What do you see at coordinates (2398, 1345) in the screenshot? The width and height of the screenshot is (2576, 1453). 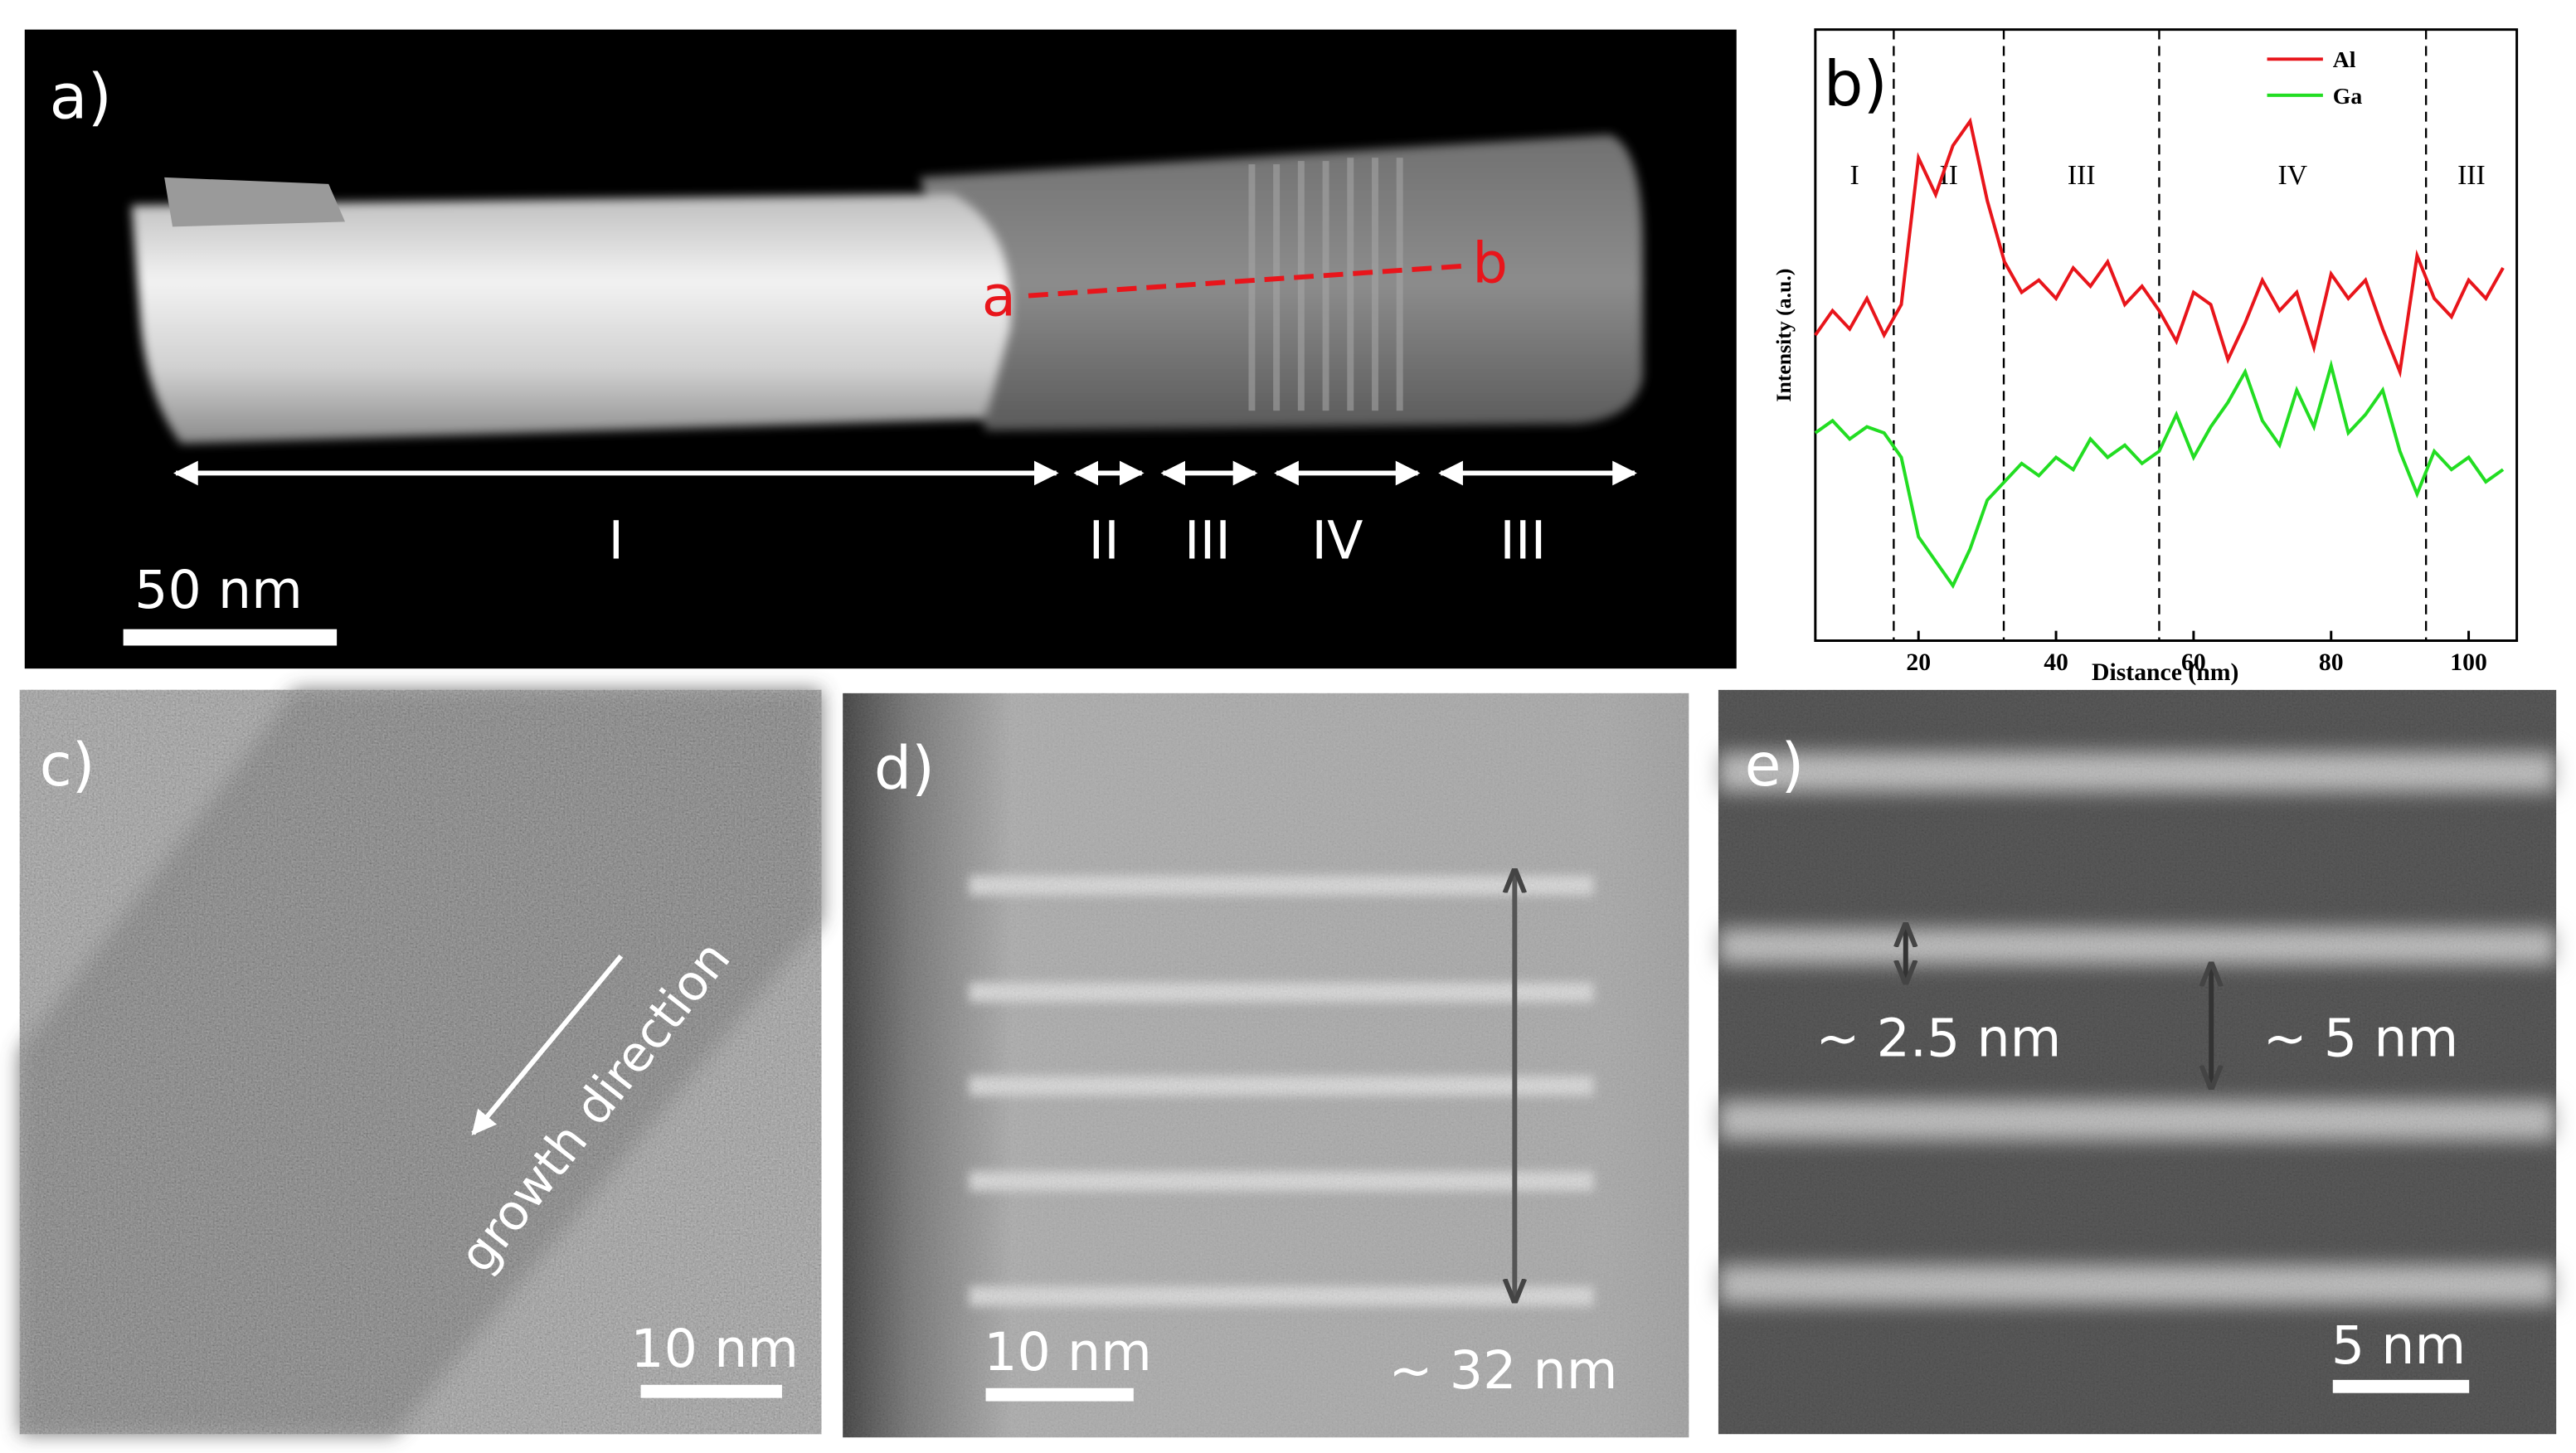 I see `scale-bar-label: 5 nm` at bounding box center [2398, 1345].